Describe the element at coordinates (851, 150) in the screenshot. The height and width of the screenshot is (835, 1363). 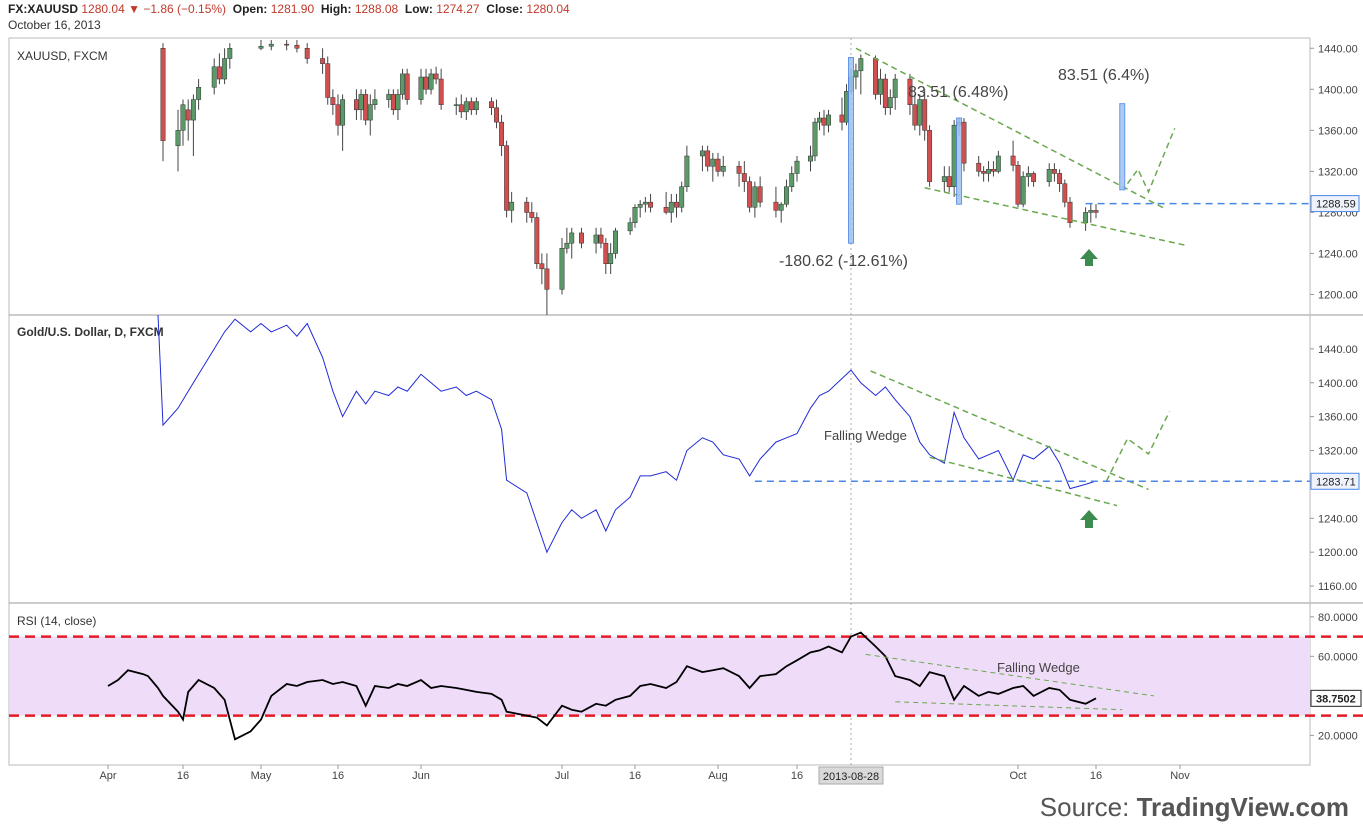
I see `measure-drop-bar` at that location.